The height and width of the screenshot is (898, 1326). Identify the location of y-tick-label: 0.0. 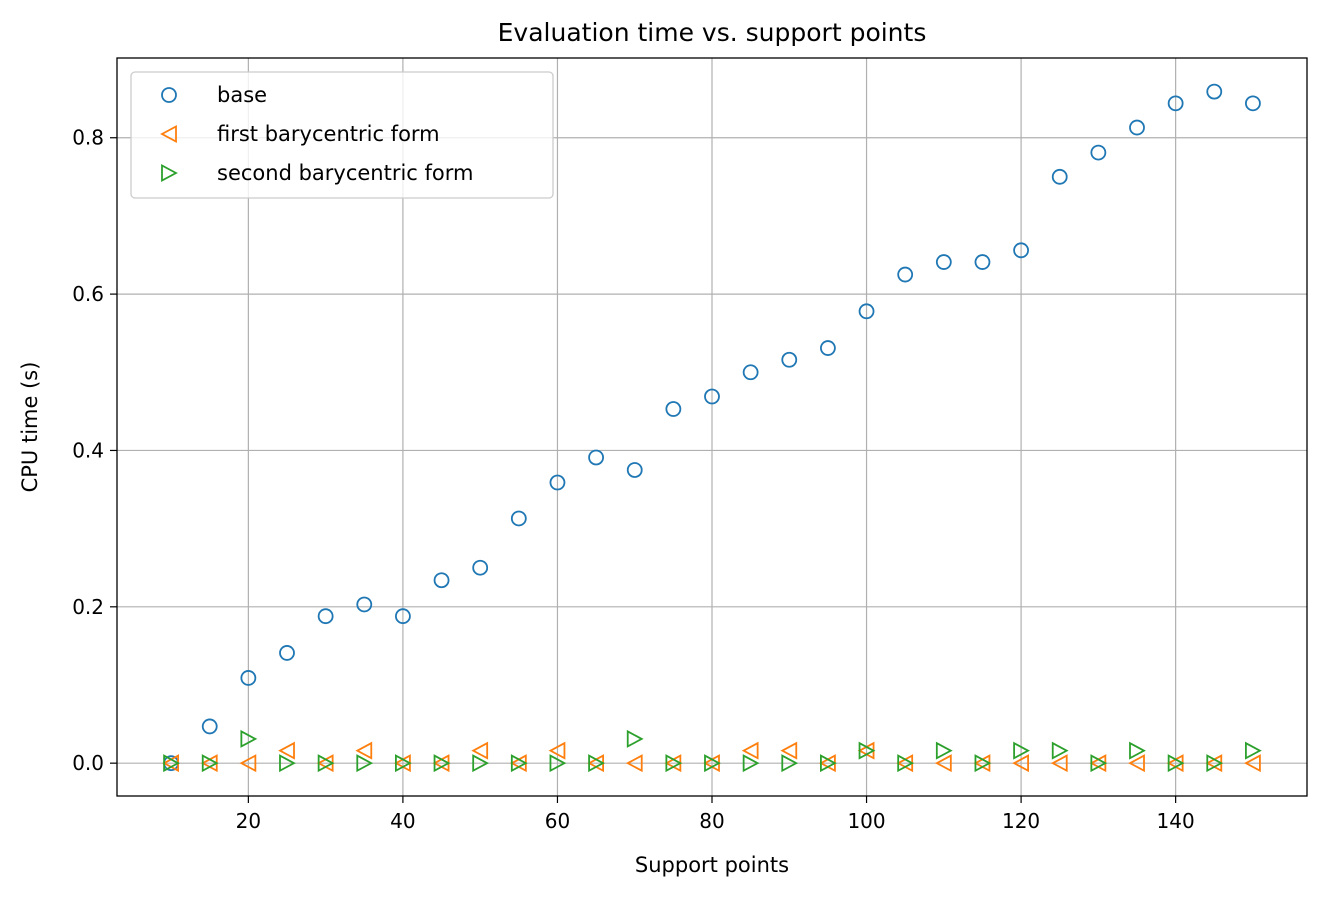
(88, 763).